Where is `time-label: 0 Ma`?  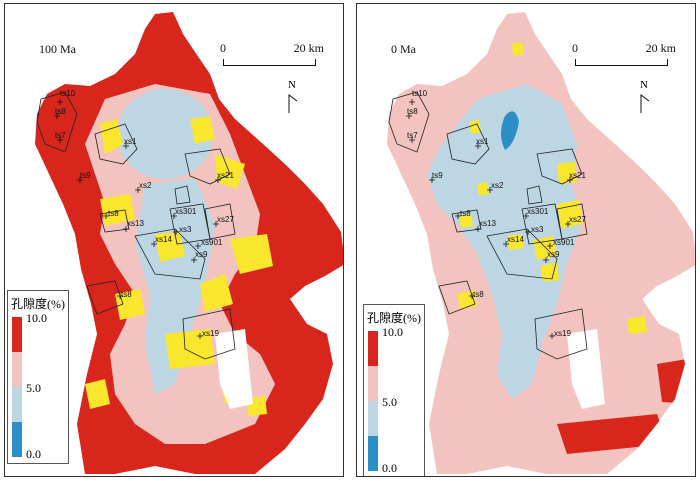 time-label: 0 Ma is located at coordinates (403, 49).